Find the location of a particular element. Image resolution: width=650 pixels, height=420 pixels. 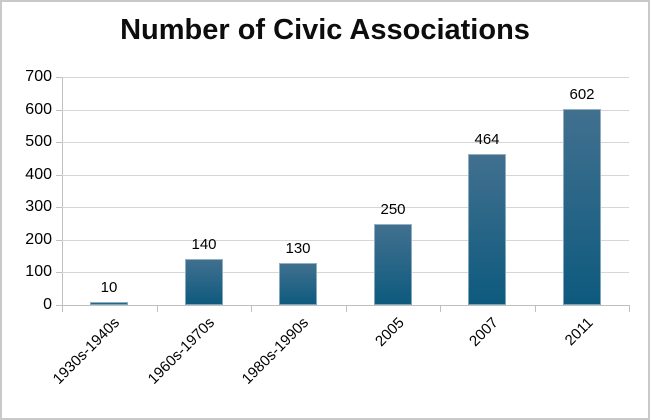

y-axis-tick-label: 700 is located at coordinates (38, 76).